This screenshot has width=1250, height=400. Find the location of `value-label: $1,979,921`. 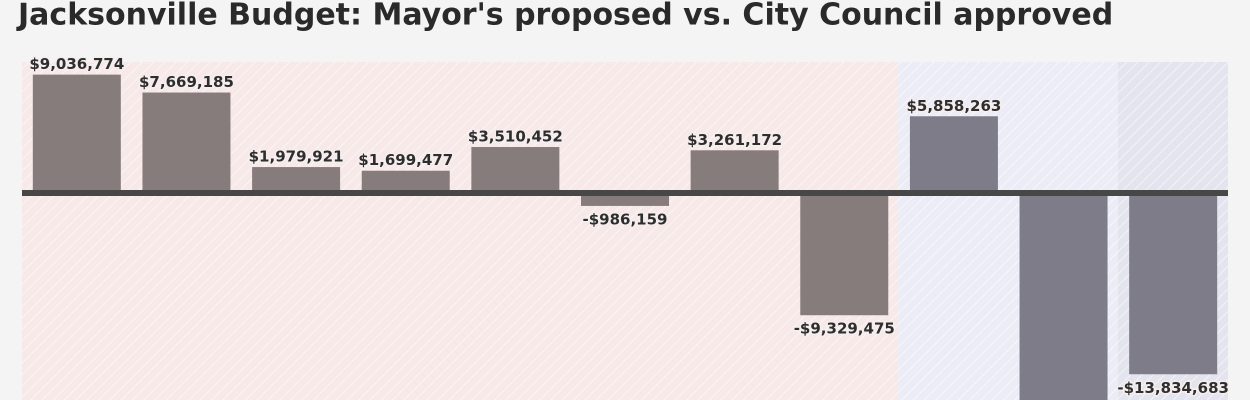

value-label: $1,979,921 is located at coordinates (296, 157).